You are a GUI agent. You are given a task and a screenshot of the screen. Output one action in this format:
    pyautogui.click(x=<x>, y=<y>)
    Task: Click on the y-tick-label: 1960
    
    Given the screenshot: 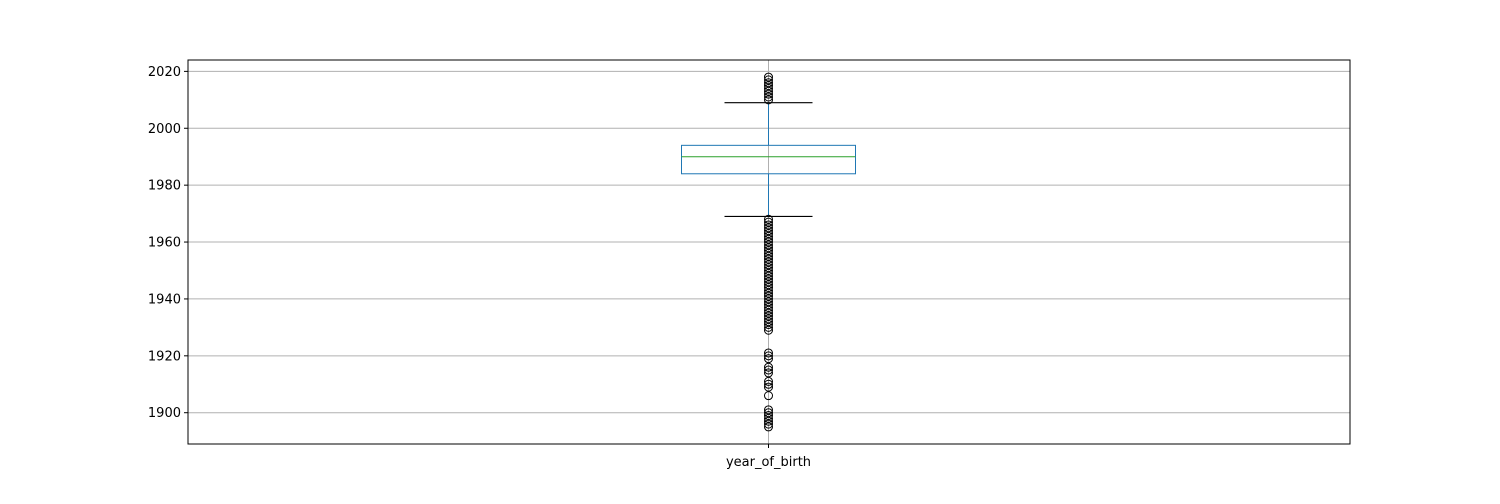 What is the action you would take?
    pyautogui.click(x=164, y=243)
    